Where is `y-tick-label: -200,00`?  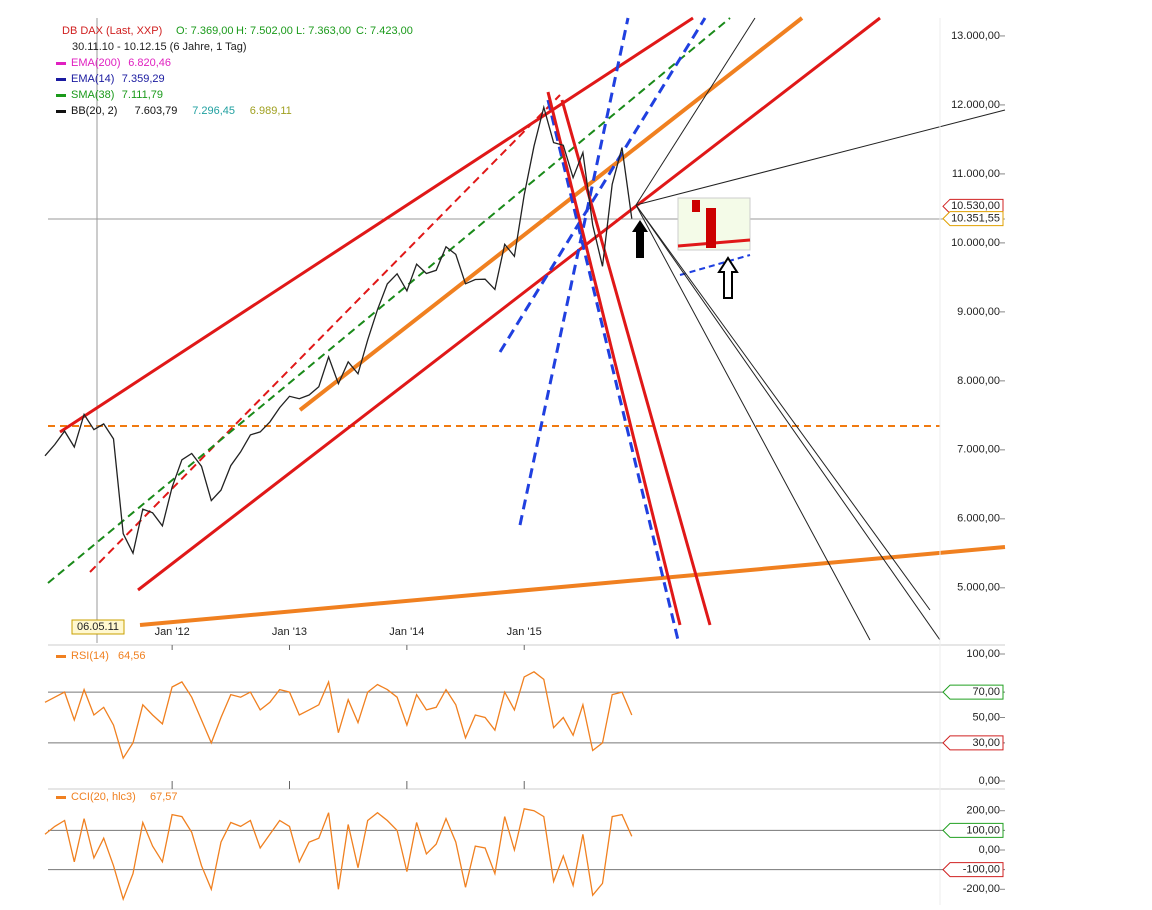
y-tick-label: -200,00 is located at coordinates (981, 889).